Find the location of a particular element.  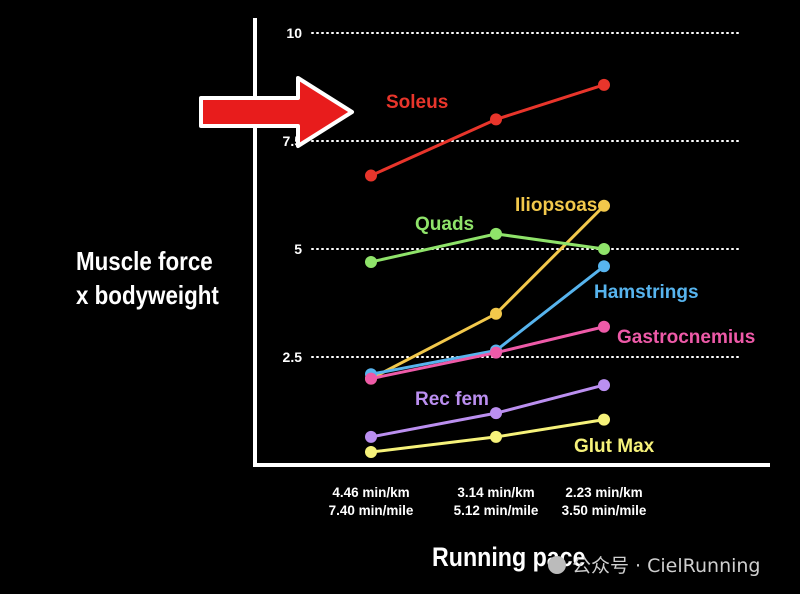

y-tick-label: 2.5 is located at coordinates (293, 357).